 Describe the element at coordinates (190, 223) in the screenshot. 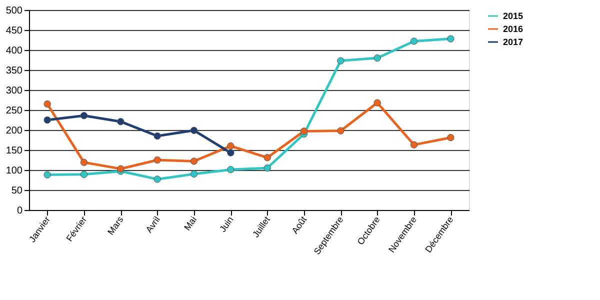

I see `x-tick-label: Mai` at that location.